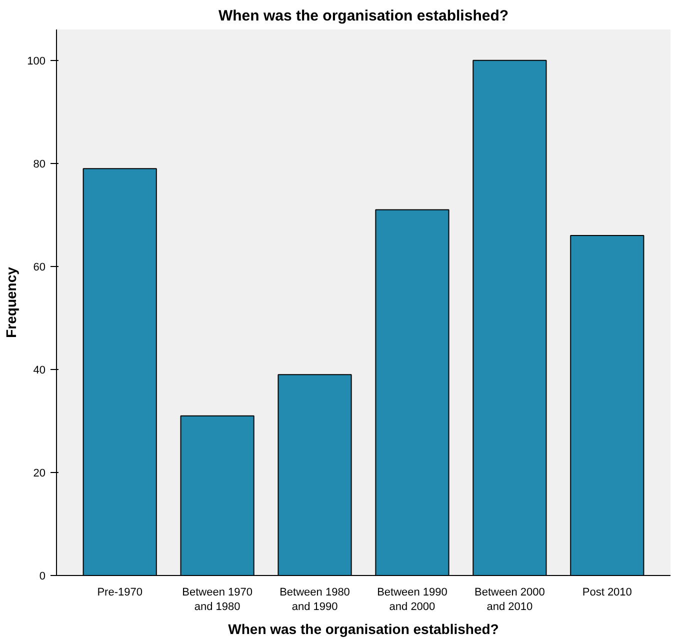  I want to click on x-tick-label: Between 2000 and 2010, so click(509, 599).